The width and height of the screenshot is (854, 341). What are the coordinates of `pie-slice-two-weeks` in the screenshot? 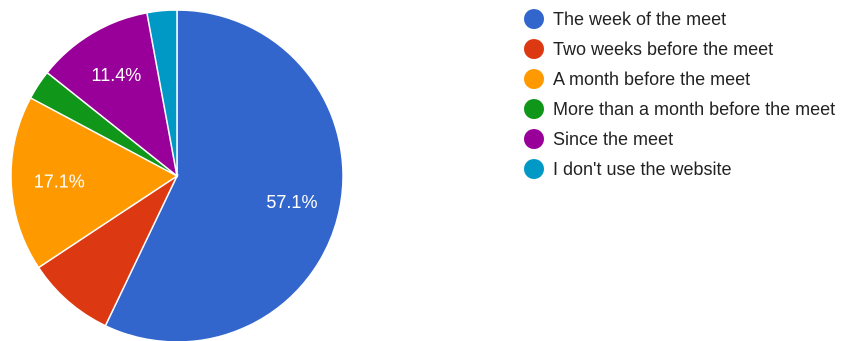 It's located at (108, 250).